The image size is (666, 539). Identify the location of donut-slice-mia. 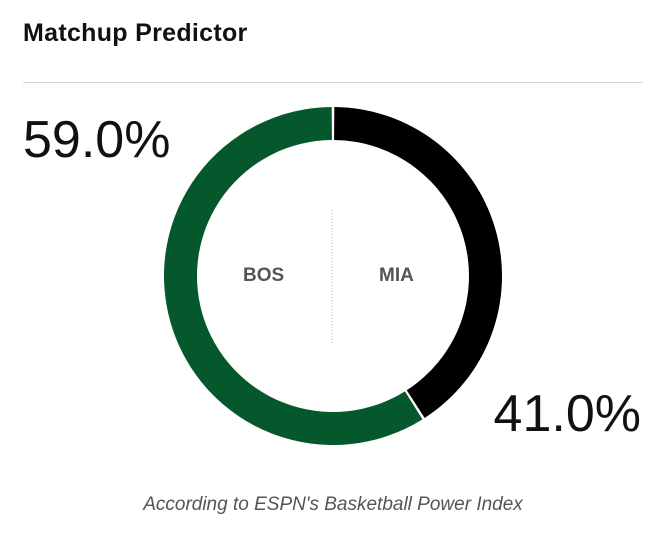
(418, 262).